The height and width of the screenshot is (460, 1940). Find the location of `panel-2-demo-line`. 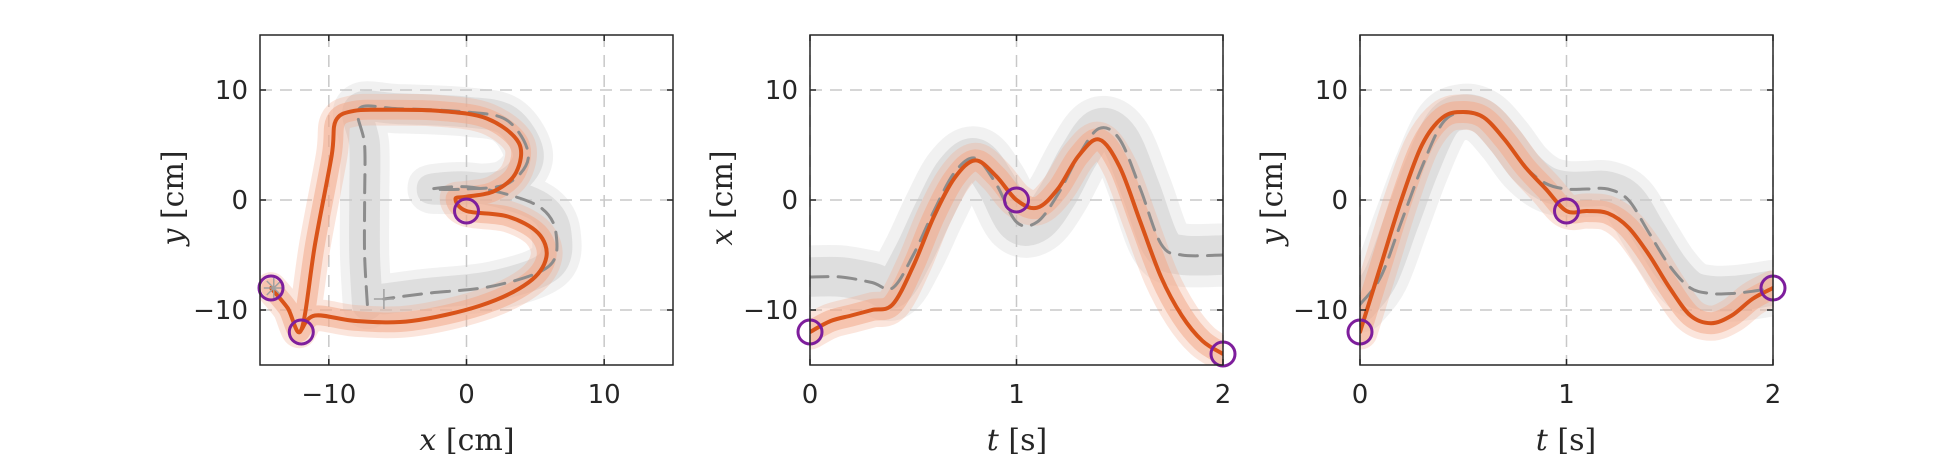

panel-2-demo-line is located at coordinates (1016, 208).